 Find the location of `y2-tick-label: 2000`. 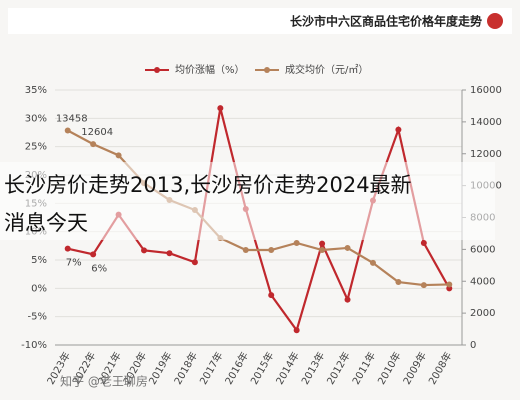

y2-tick-label: 2000 is located at coordinates (482, 313).